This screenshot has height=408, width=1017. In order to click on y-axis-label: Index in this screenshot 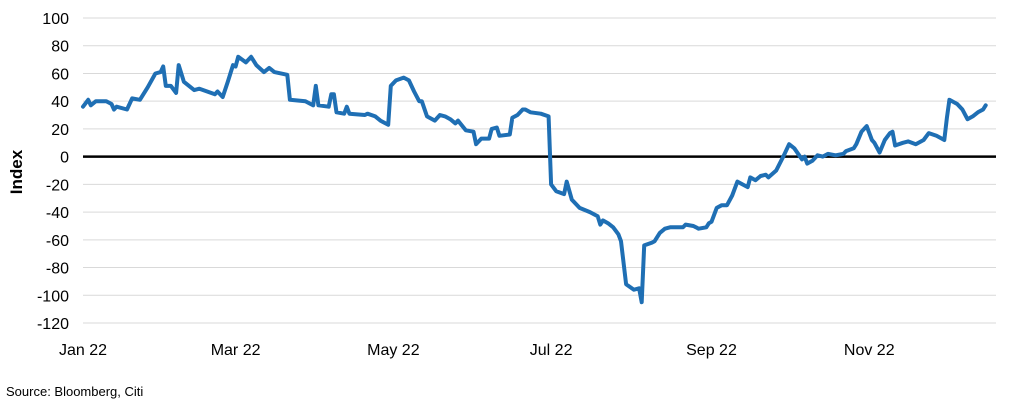, I will do `click(16, 171)`.